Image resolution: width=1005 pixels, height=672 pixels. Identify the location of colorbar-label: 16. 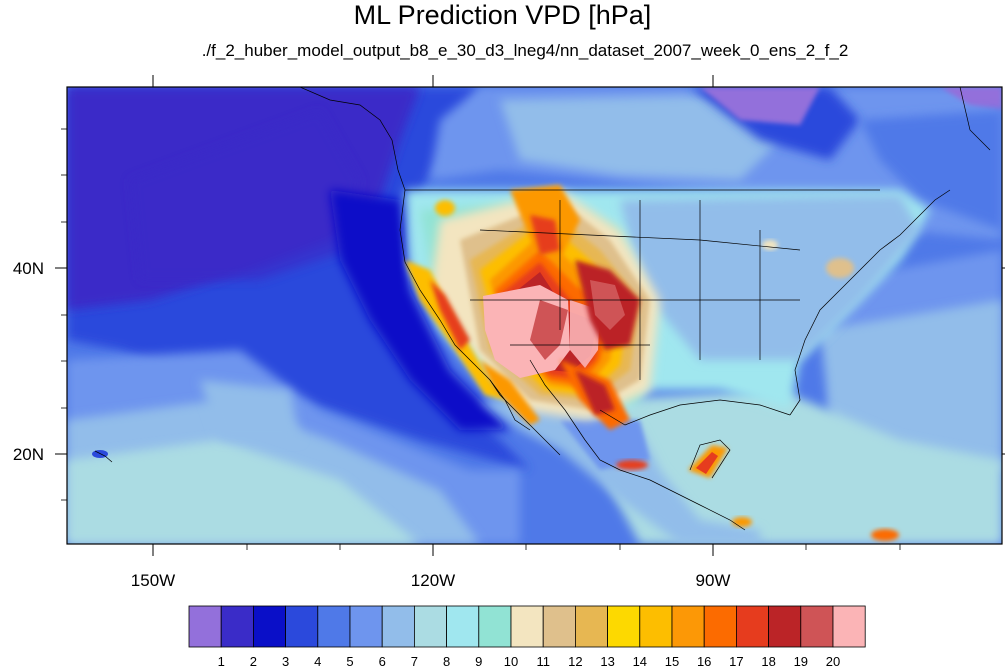
(704, 661).